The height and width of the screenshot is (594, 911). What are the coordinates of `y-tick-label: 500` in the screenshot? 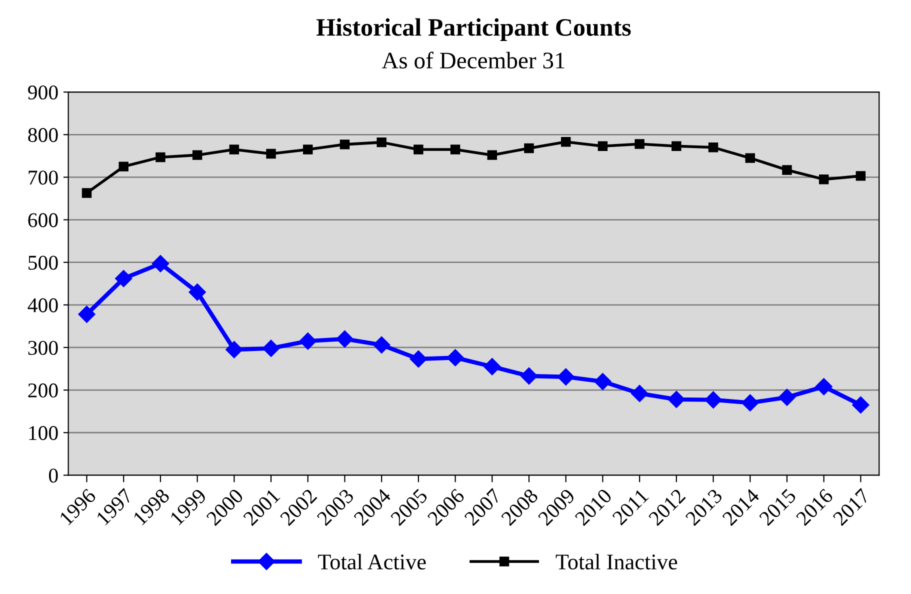 It's located at (43, 263).